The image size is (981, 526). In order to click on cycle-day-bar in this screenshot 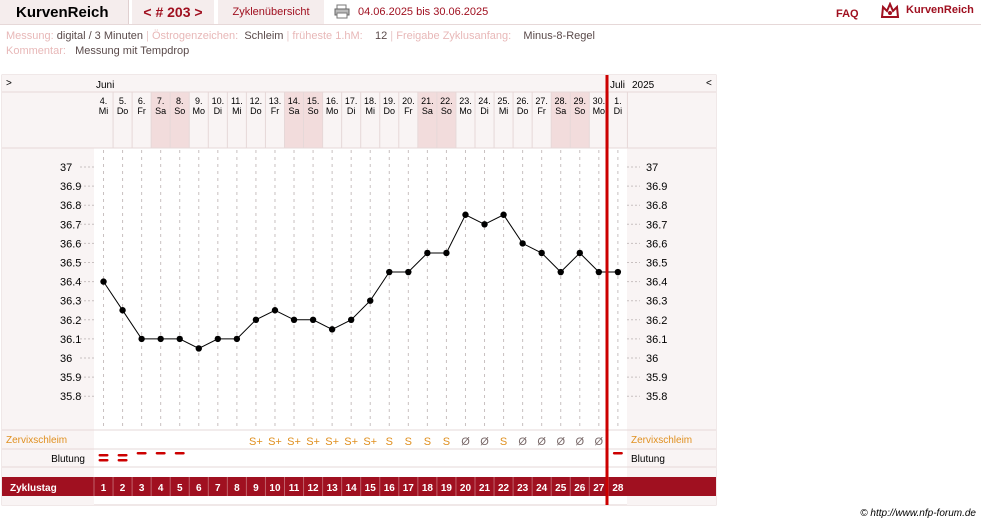, I will do `click(359, 486)`.